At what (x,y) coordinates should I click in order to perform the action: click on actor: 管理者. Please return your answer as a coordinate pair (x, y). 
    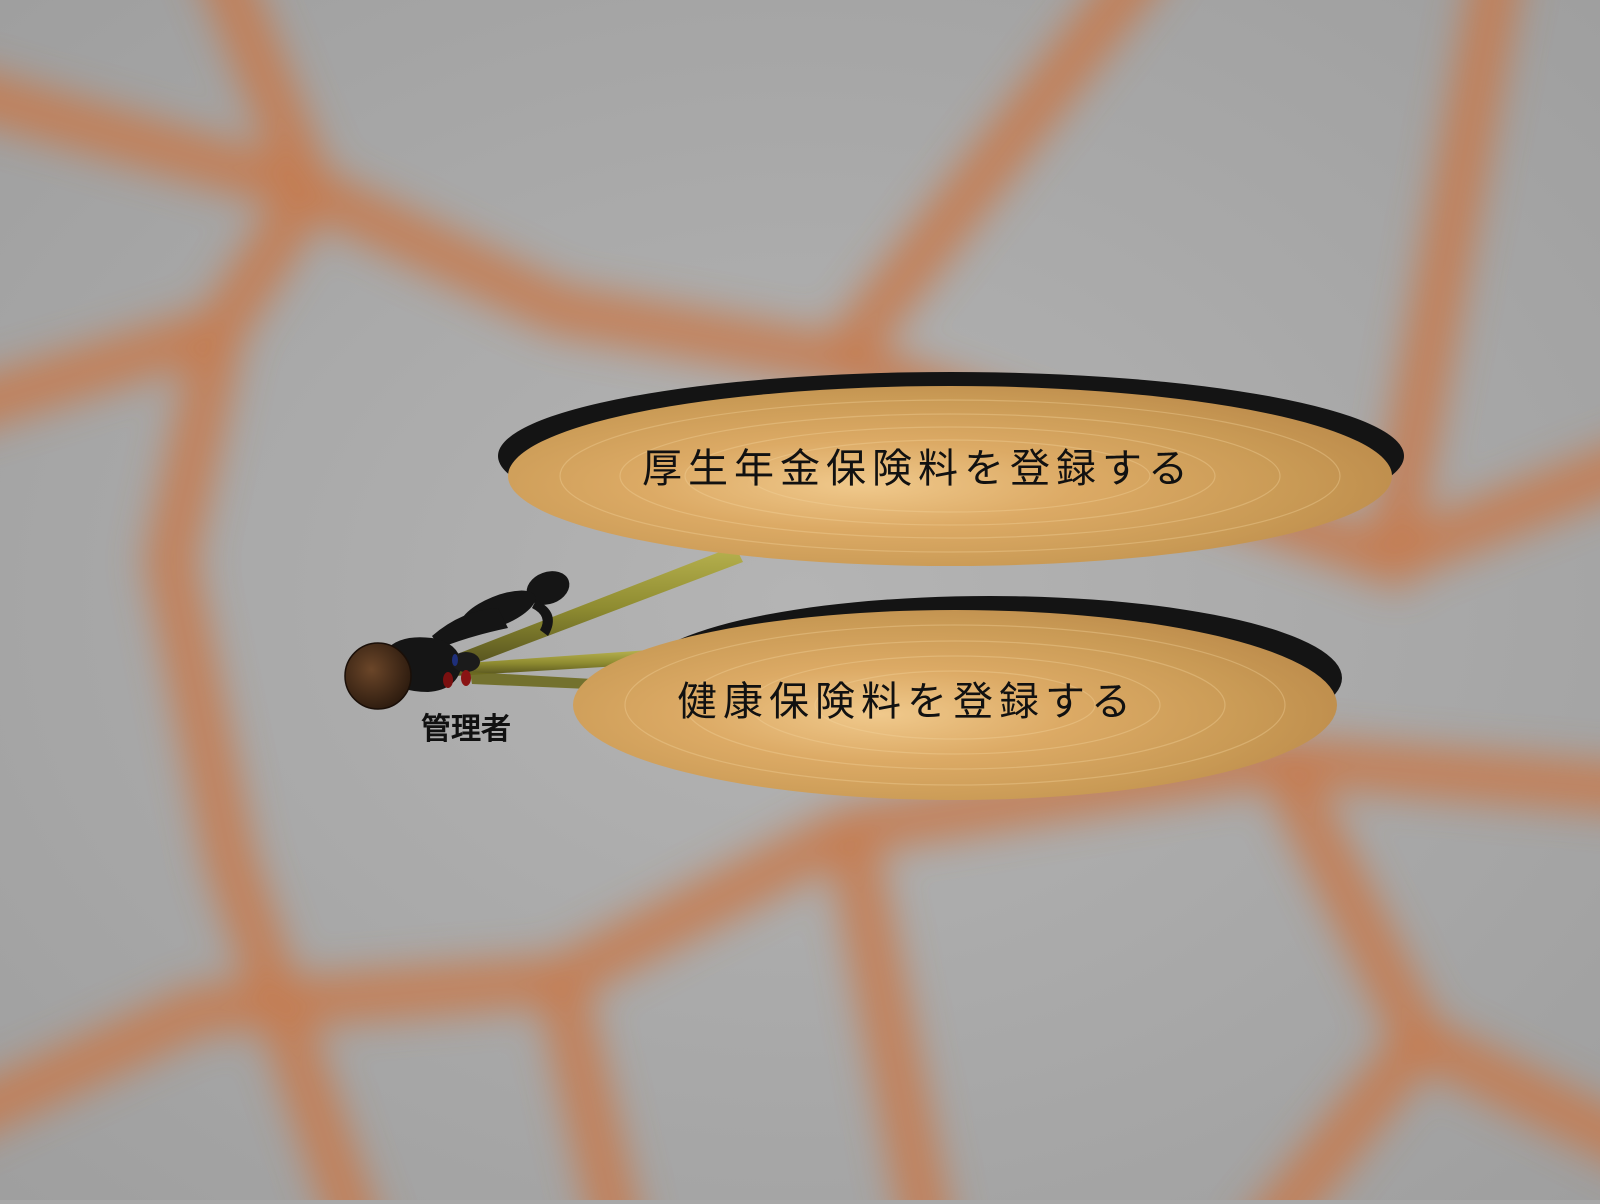
    Looking at the image, I should click on (457, 659).